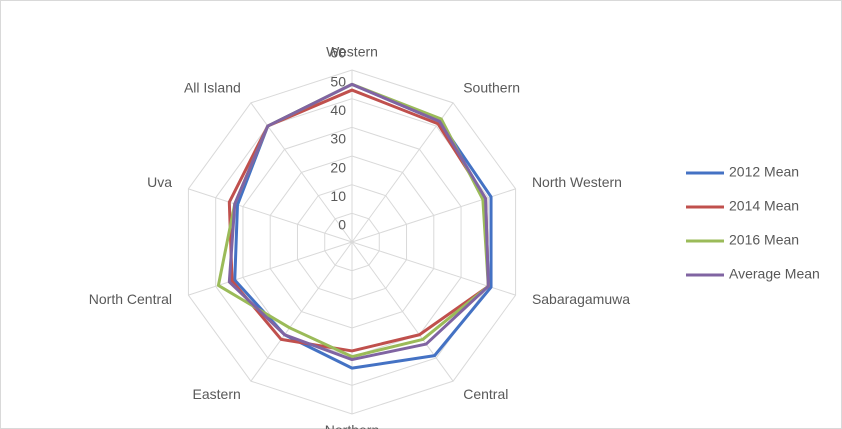  I want to click on legend-label: 2016 Mean, so click(764, 240).